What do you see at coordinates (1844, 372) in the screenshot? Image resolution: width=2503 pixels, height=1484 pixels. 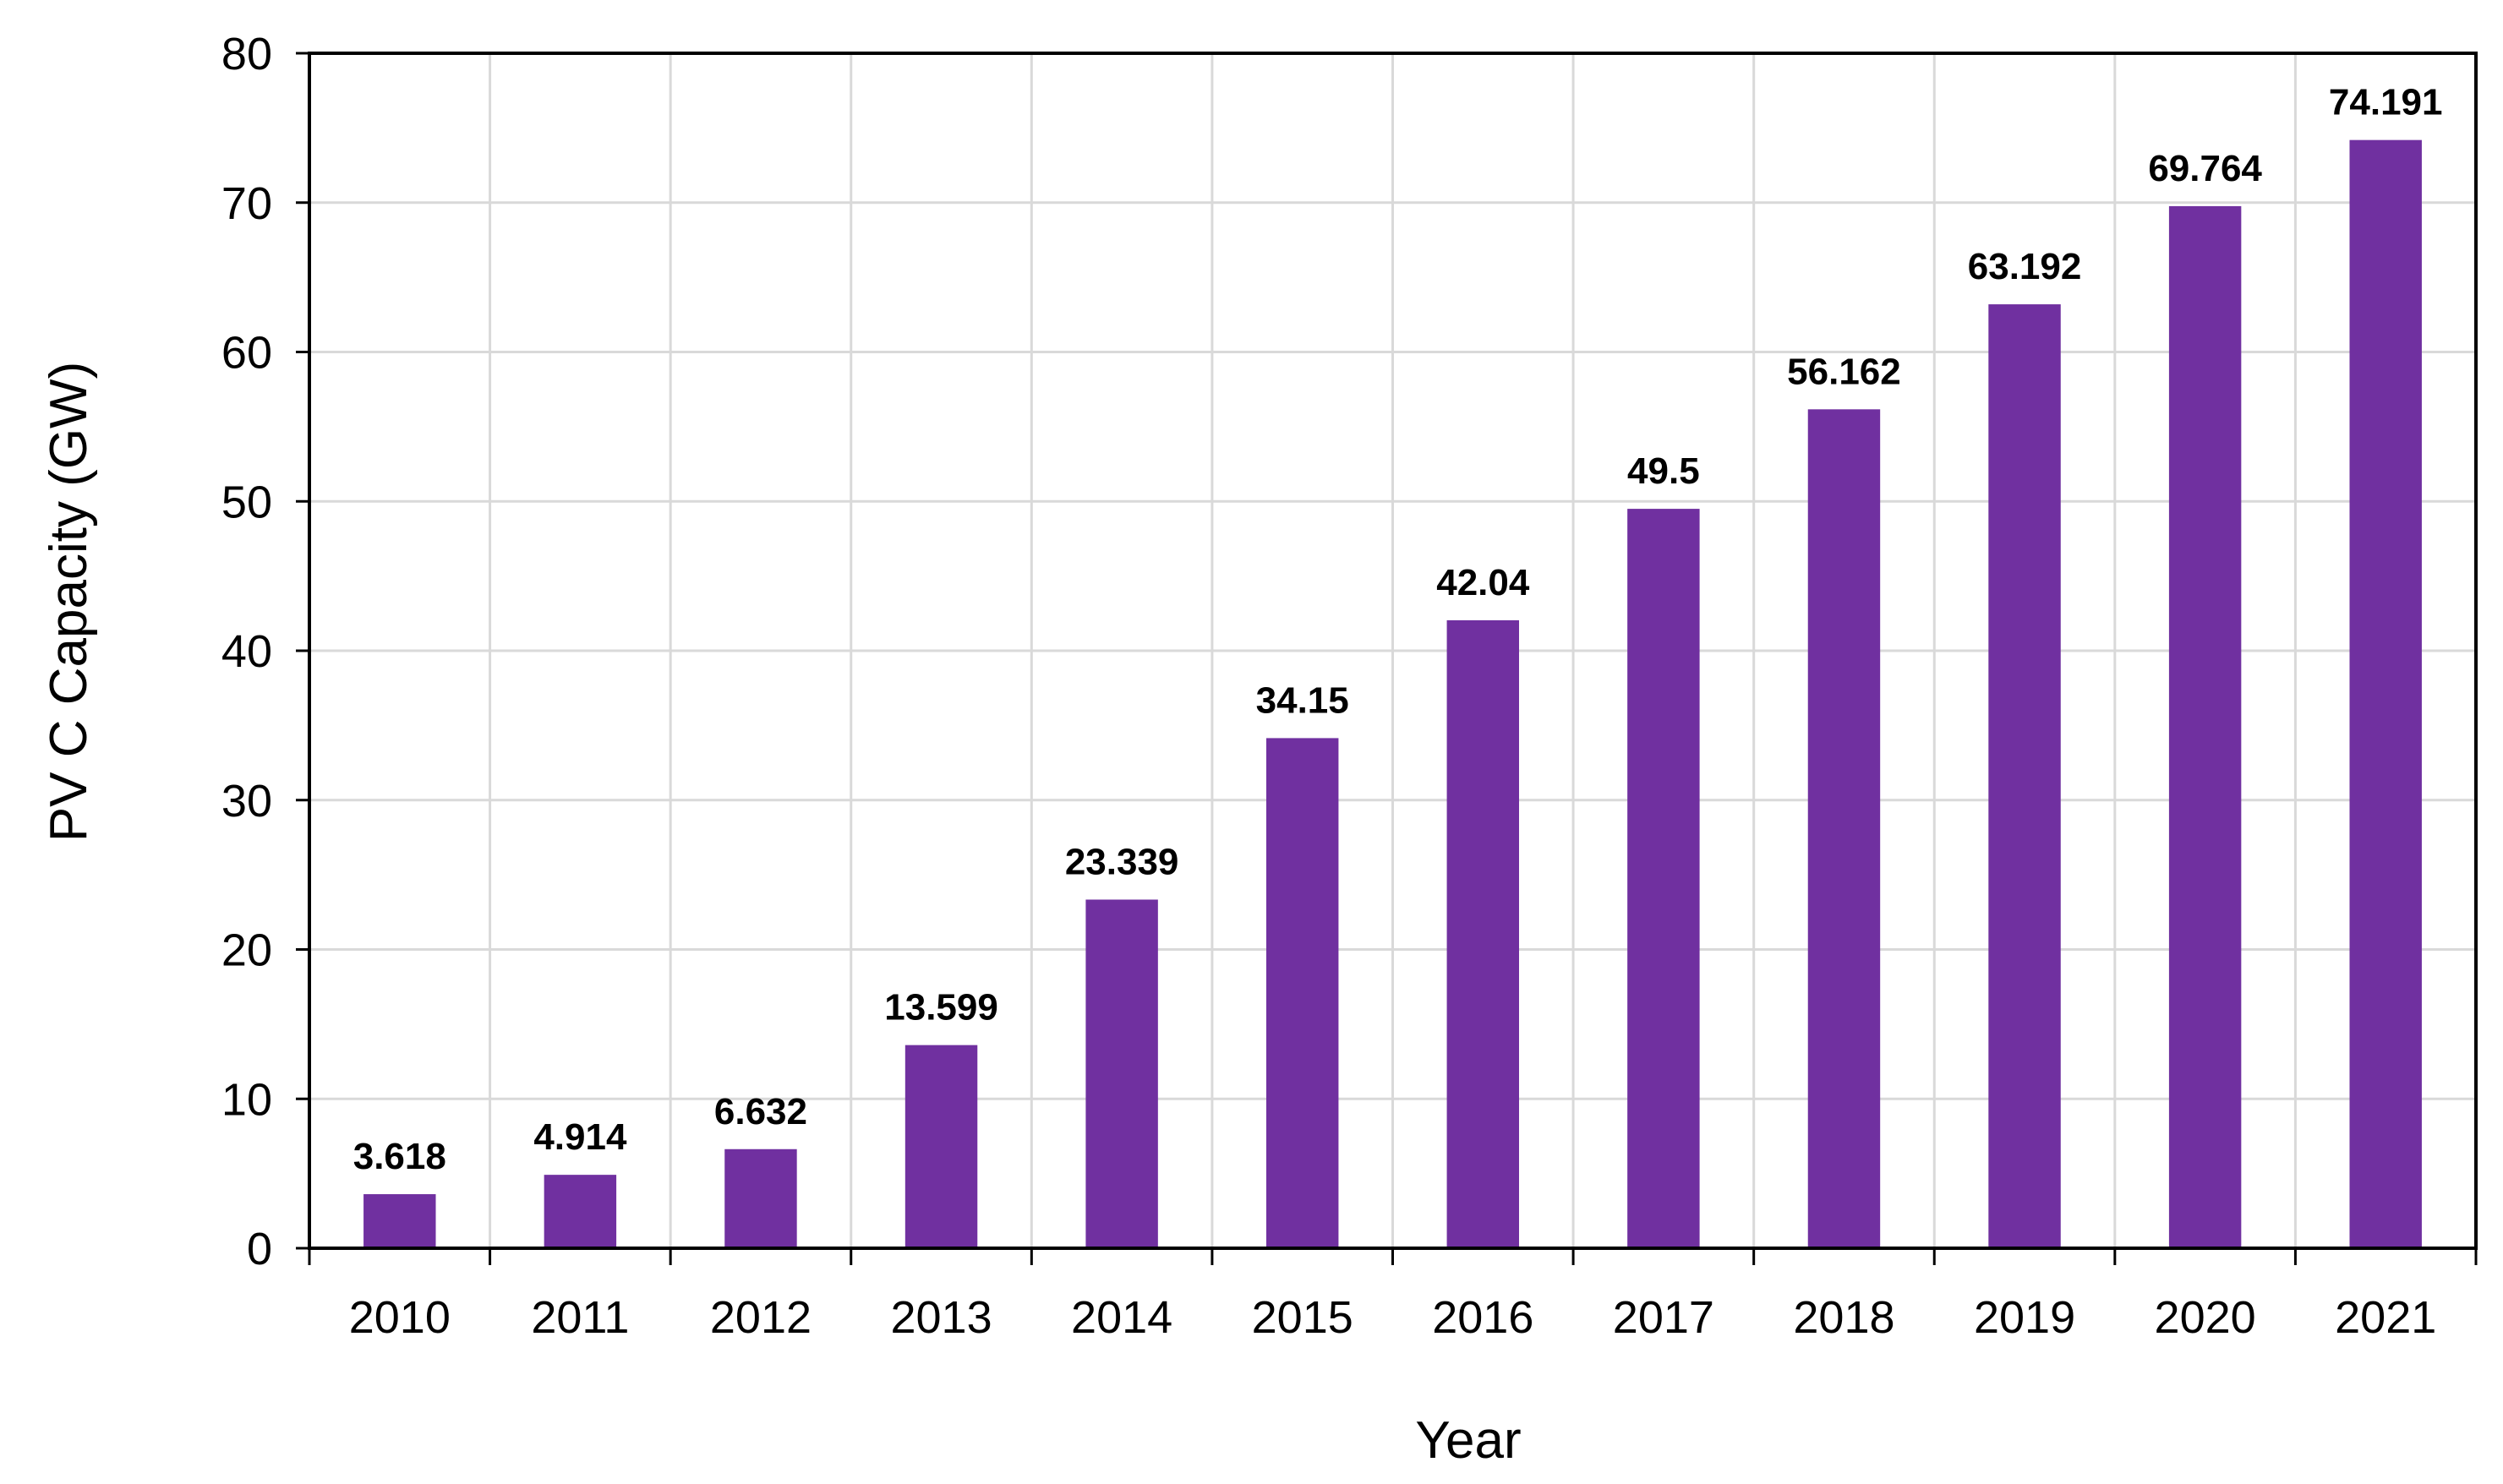 I see `data-label-2018: 56.162` at bounding box center [1844, 372].